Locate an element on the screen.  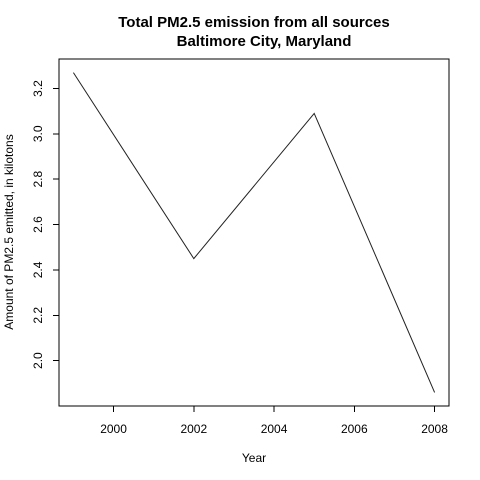
y-tick-label: 2.2 is located at coordinates (38, 315).